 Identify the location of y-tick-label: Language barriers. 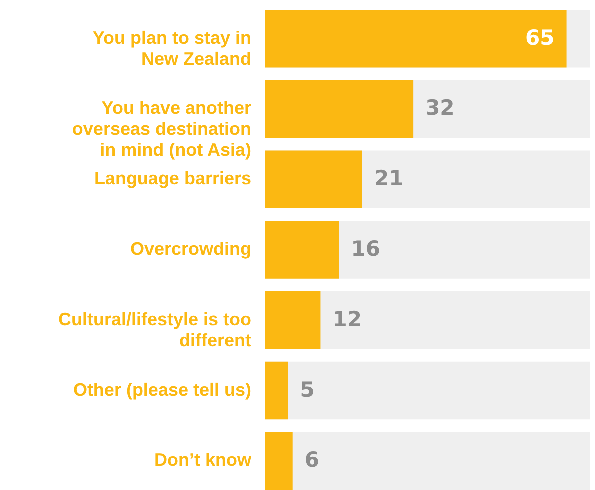
(173, 178).